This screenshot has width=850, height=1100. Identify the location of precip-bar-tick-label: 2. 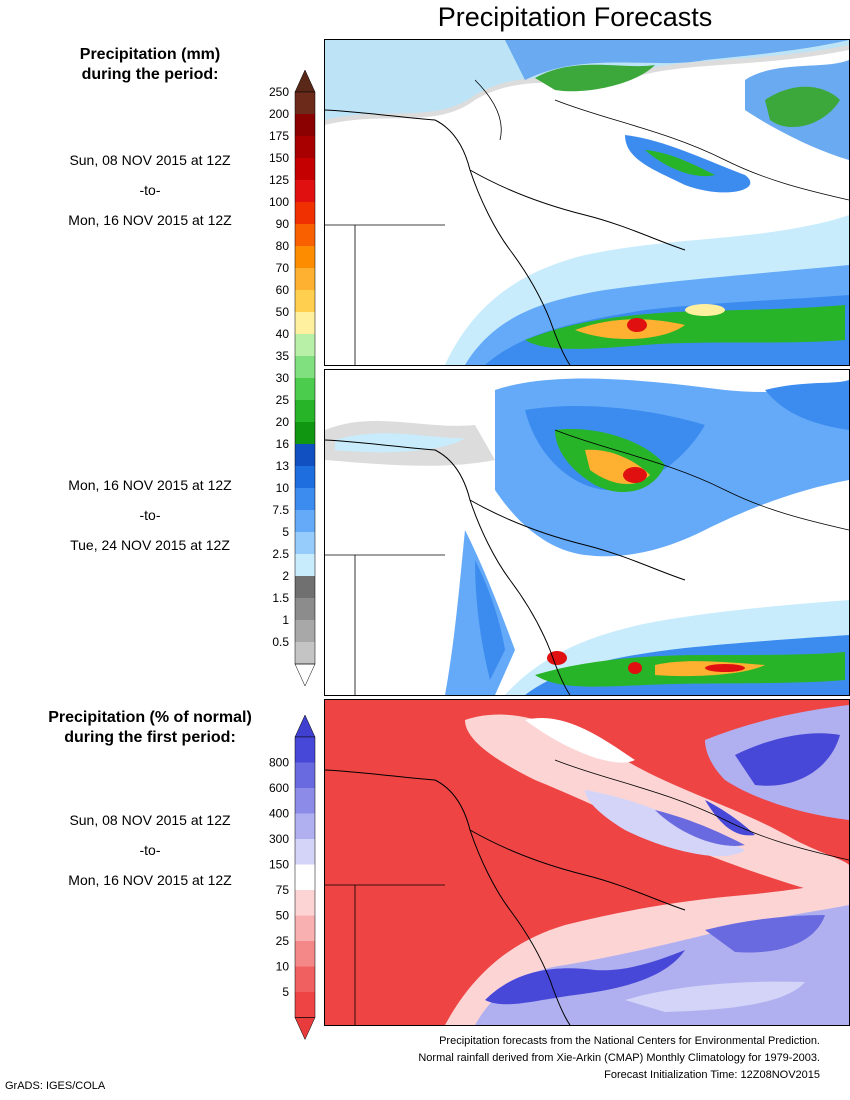
(285, 576).